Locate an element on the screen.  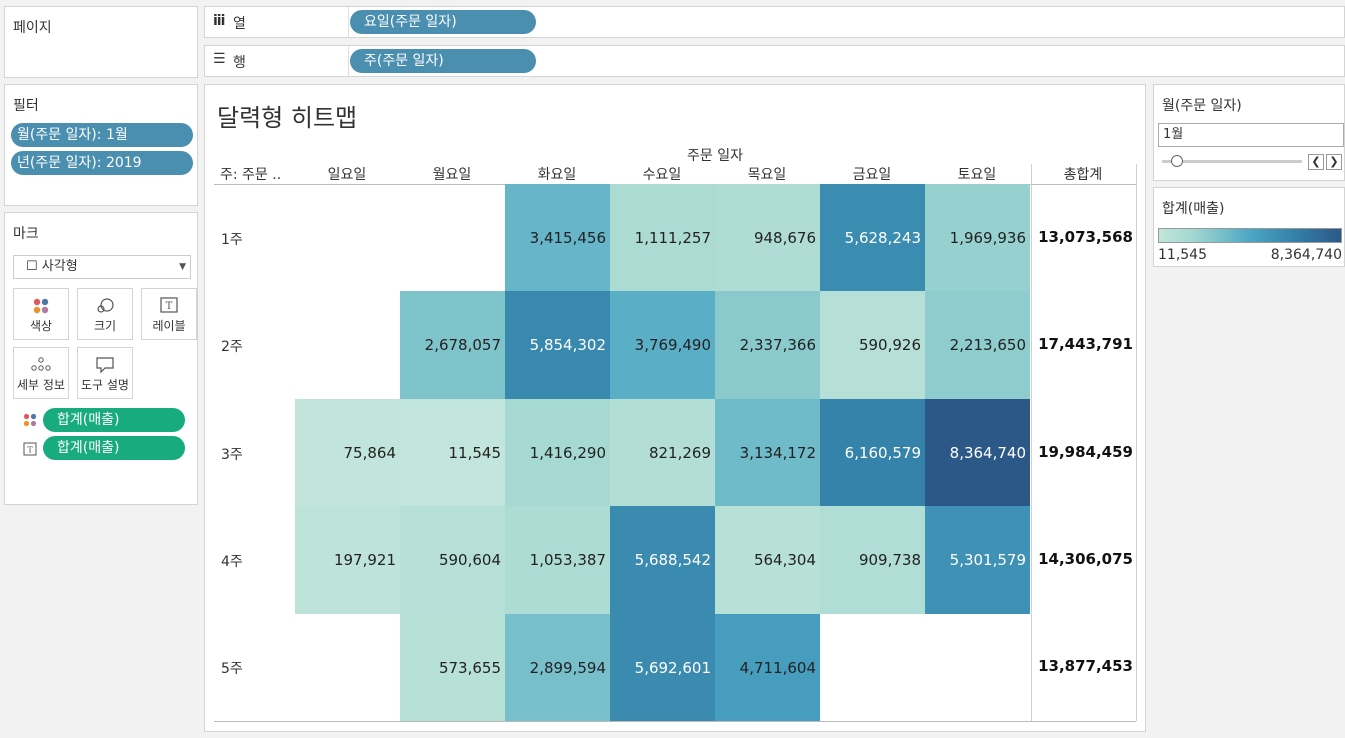
heatmap-cell: 197,921 is located at coordinates (347, 560).